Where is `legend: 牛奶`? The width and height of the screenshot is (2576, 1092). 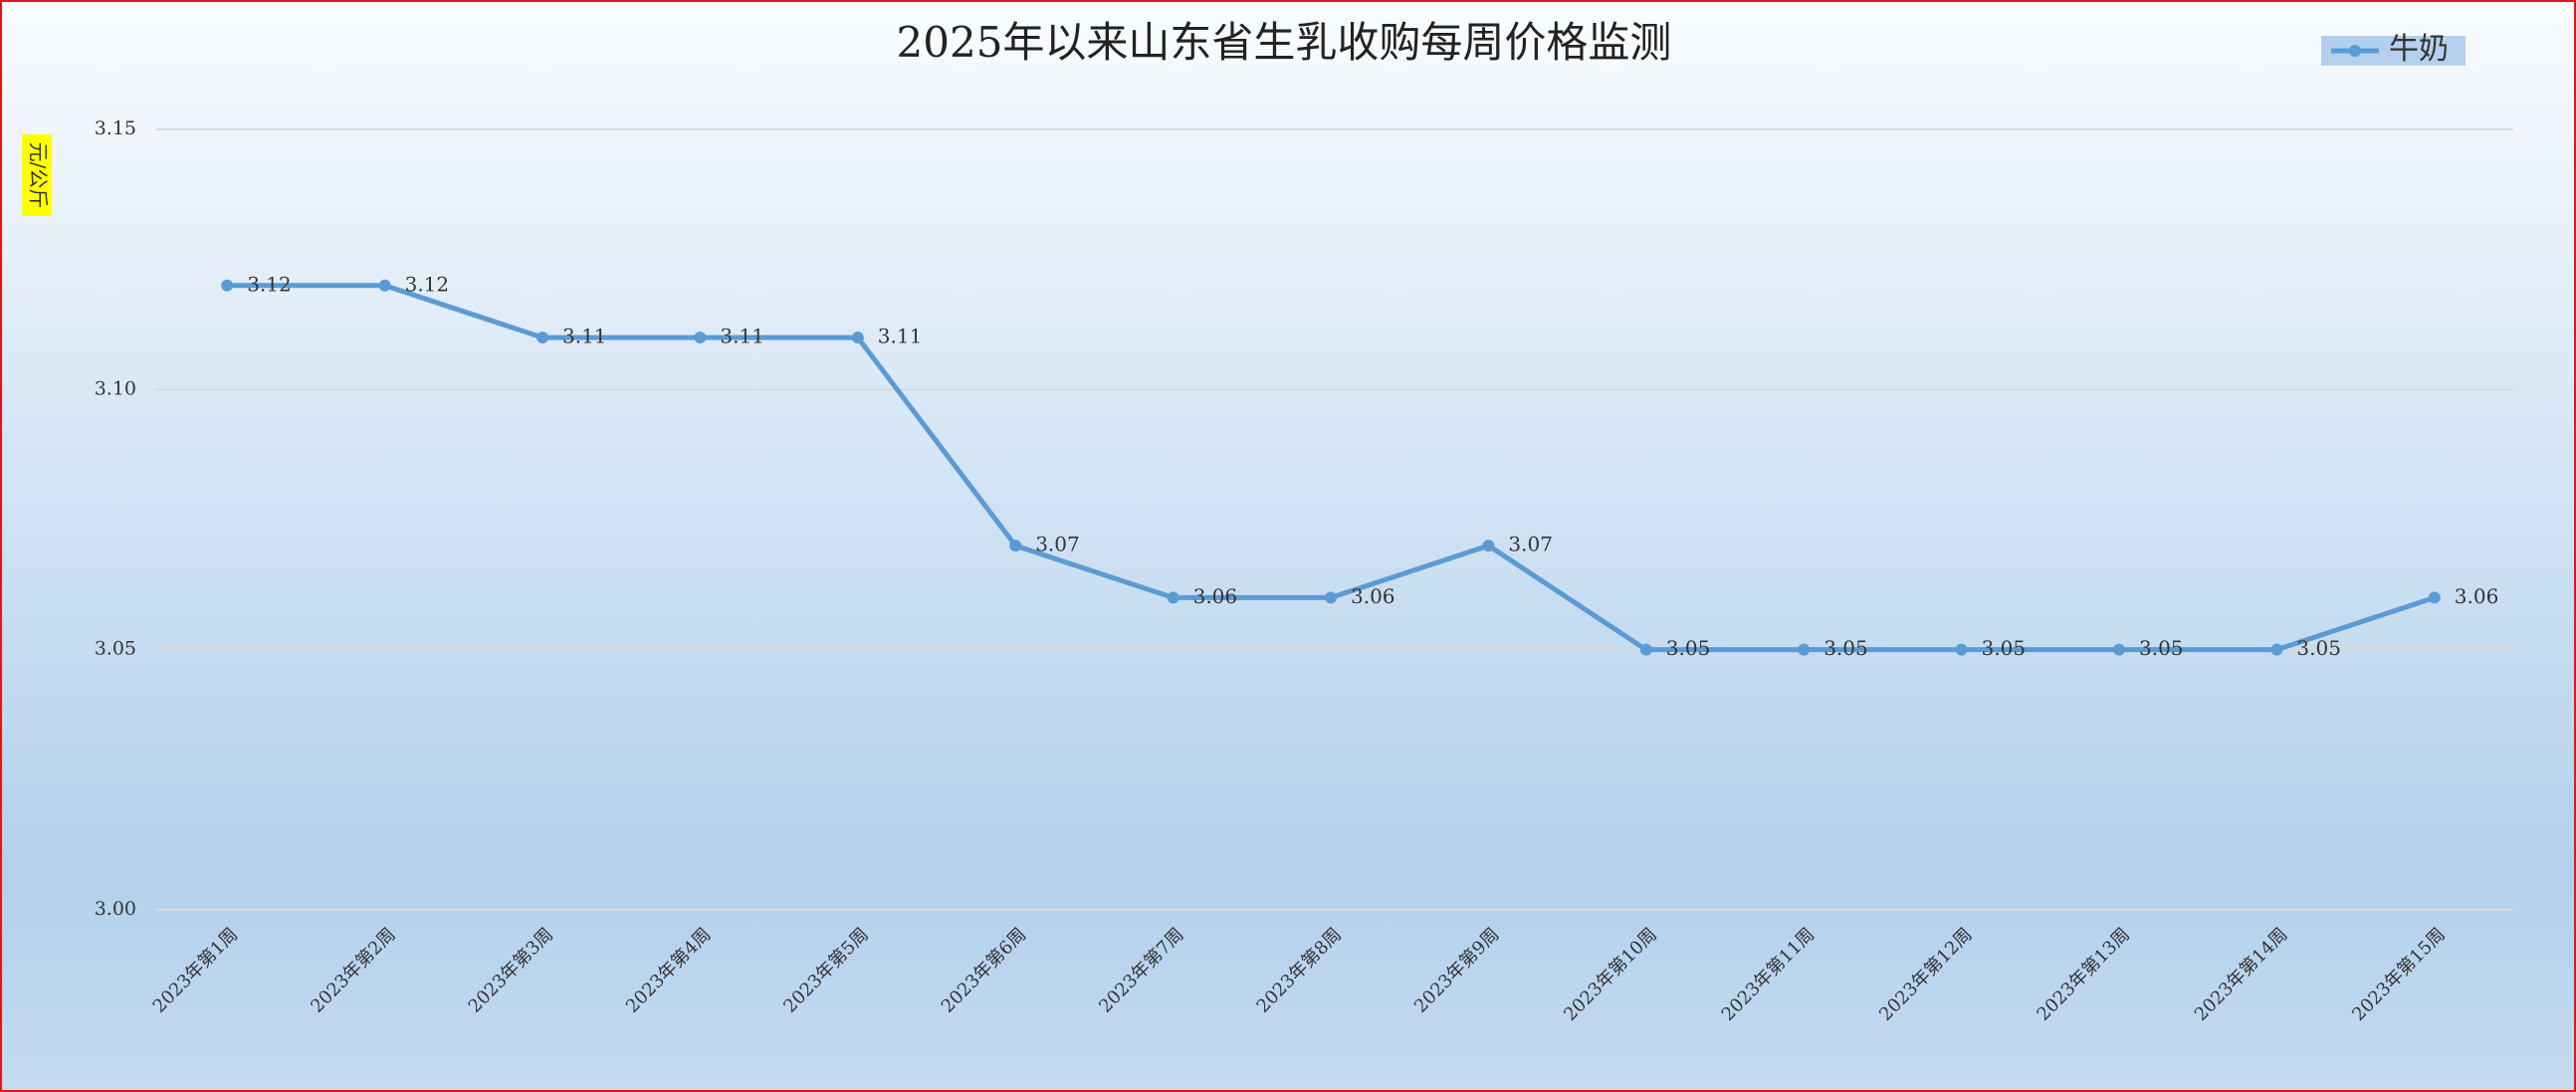
legend: 牛奶 is located at coordinates (2390, 49).